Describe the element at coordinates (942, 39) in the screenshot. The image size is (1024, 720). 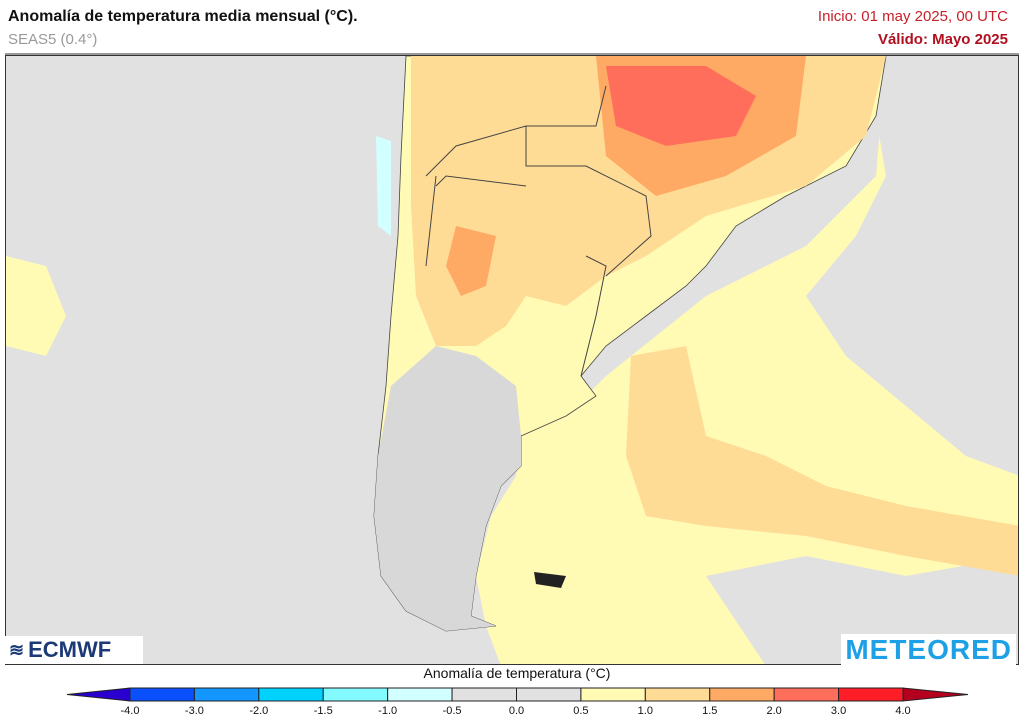
I see `valid-time: Válido: Mayo 2025` at that location.